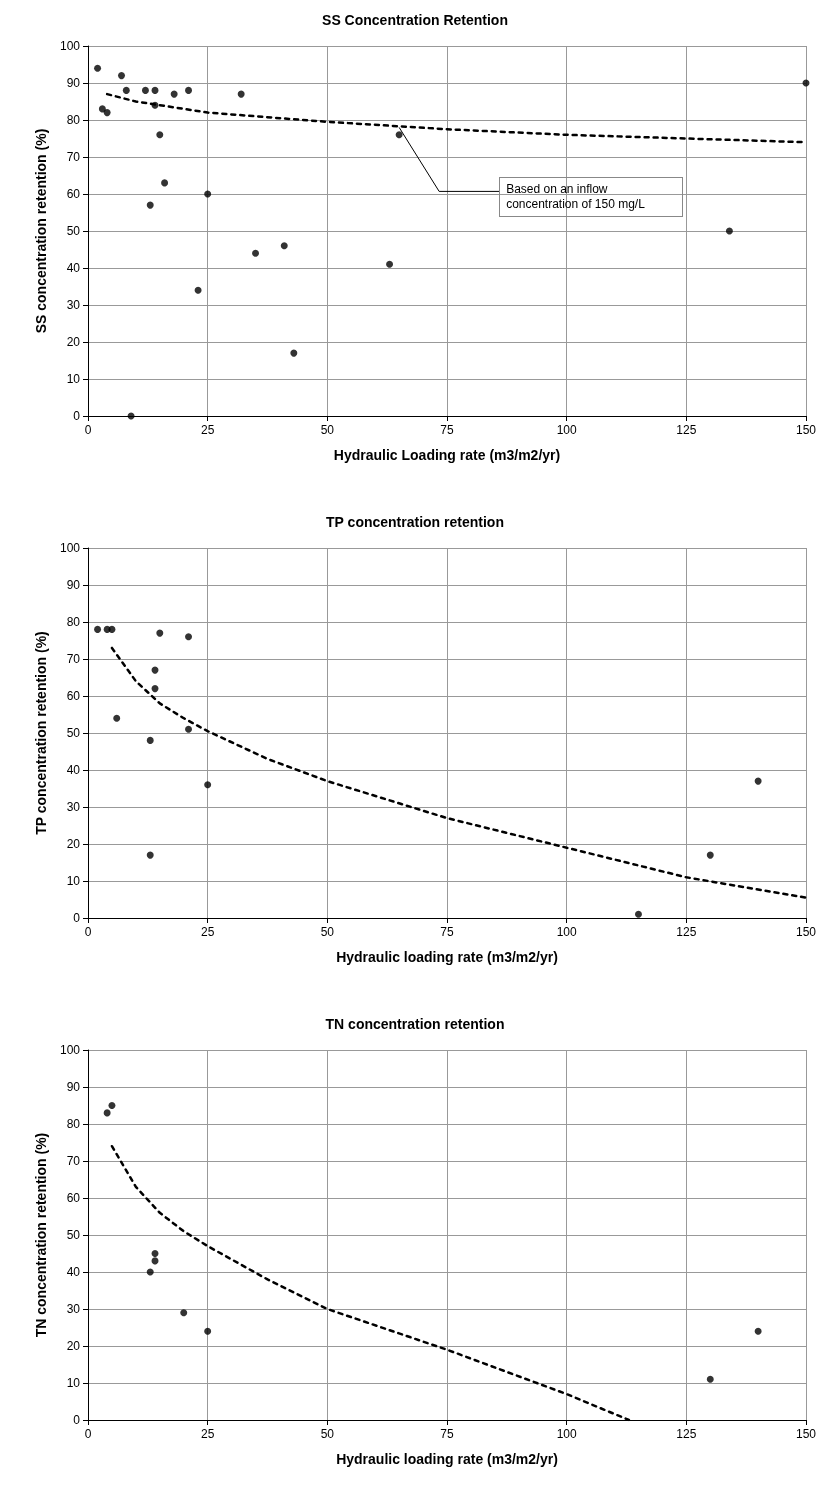 This screenshot has height=1506, width=830. What do you see at coordinates (415, 20) in the screenshot?
I see `chart-title: SS Concentration Retention` at bounding box center [415, 20].